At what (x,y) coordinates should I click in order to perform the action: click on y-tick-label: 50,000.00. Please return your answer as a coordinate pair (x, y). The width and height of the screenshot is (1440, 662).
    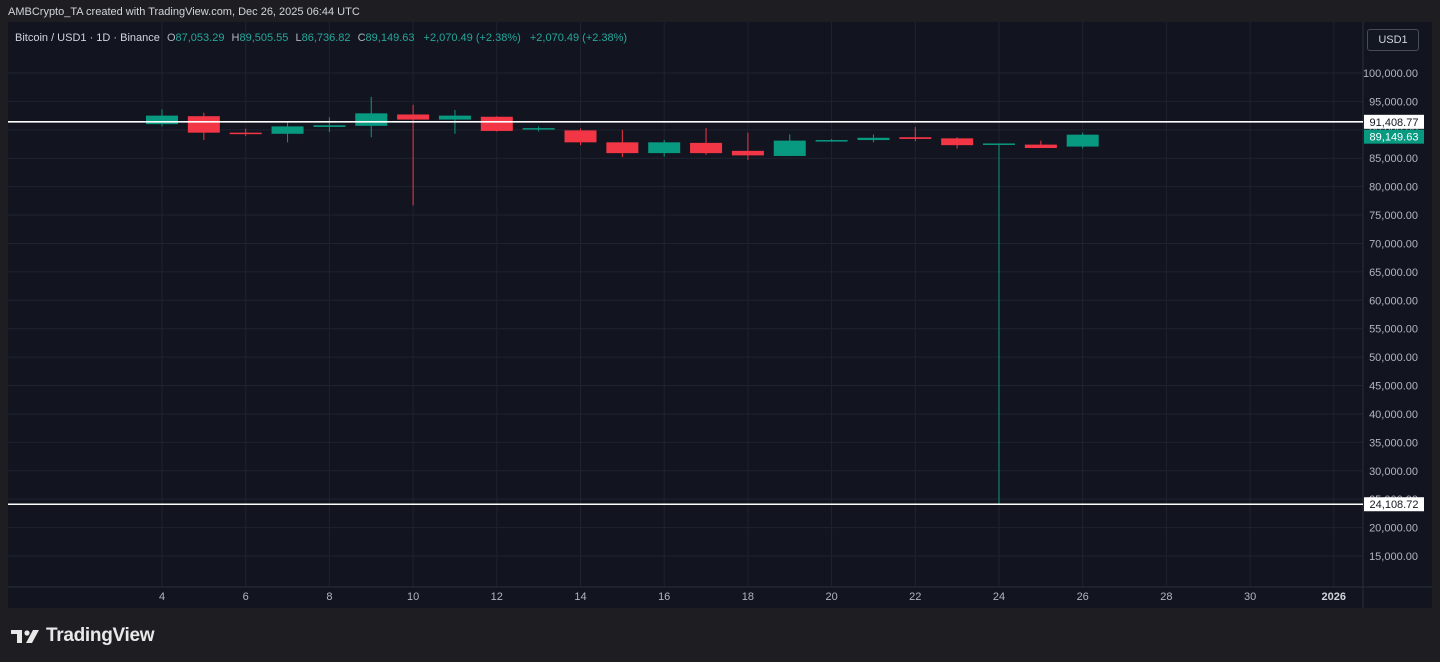
    Looking at the image, I should click on (1393, 358).